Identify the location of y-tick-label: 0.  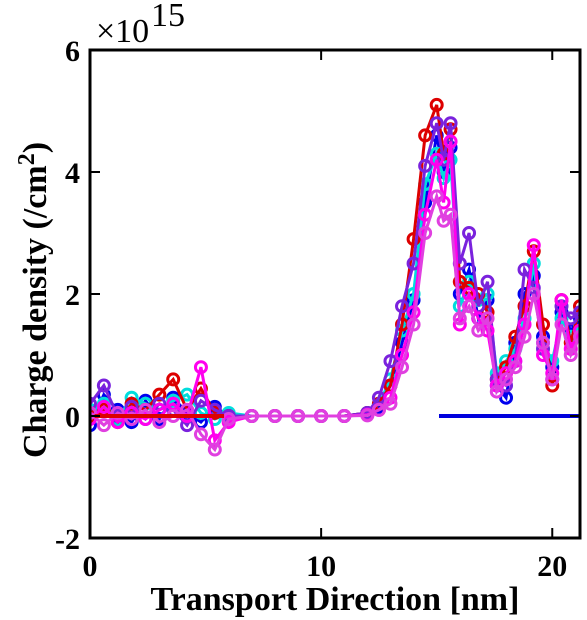
(72, 417).